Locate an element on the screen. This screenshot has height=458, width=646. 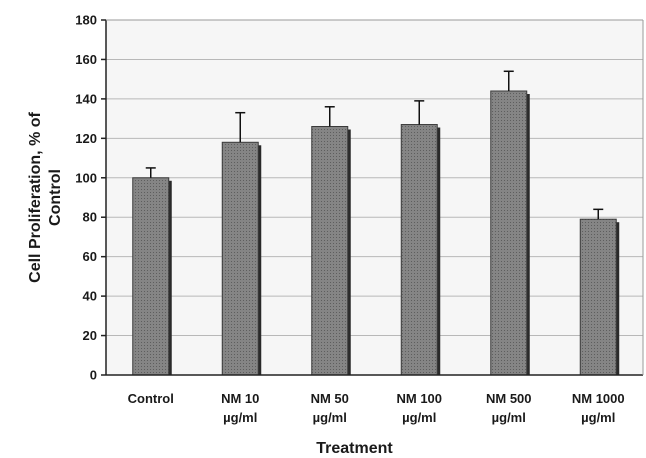
y-axis-title: Cell Proliferation, % of Control is located at coordinates (45, 196).